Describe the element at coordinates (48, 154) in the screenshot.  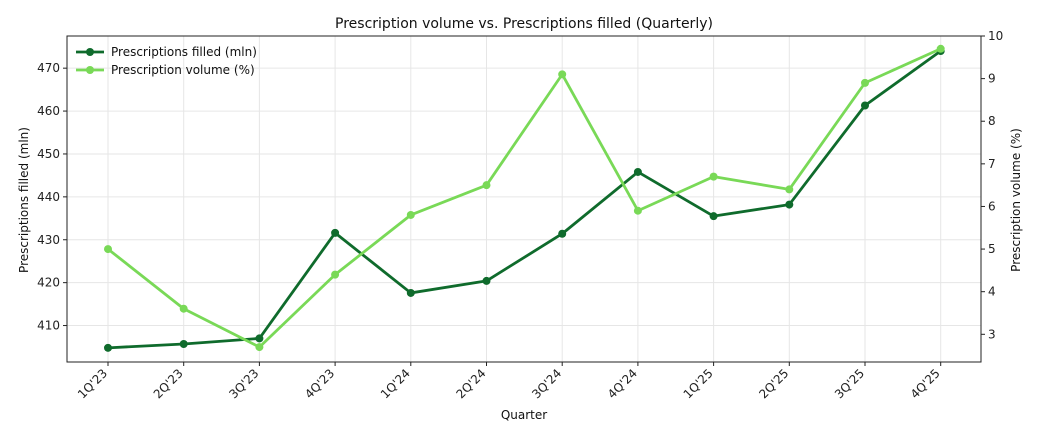
I see `y-left-tick-label: 450` at that location.